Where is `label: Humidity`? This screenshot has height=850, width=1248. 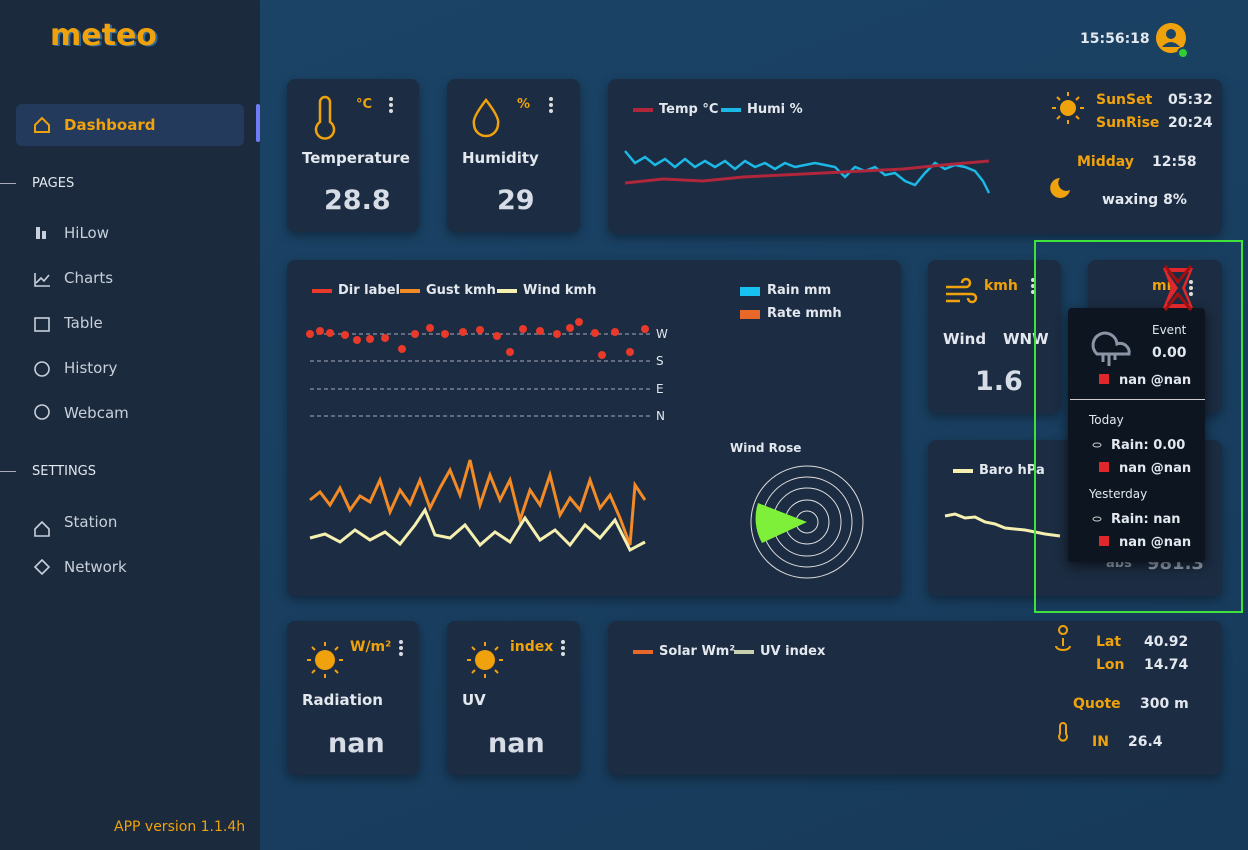 label: Humidity is located at coordinates (500, 158).